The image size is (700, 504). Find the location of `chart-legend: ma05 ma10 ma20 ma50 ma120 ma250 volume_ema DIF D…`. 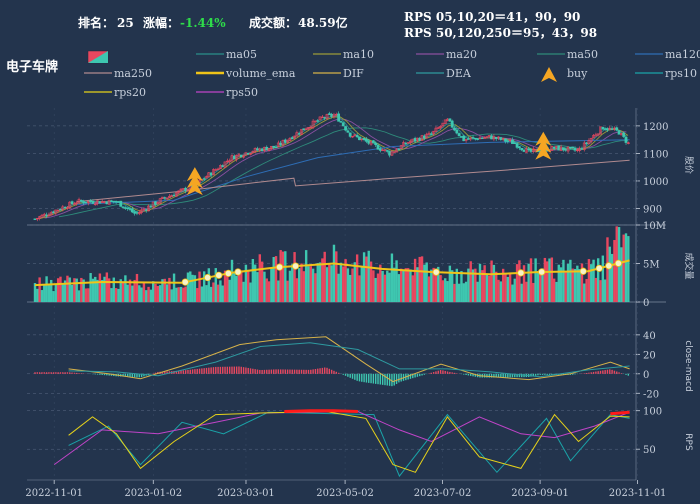

chart-legend: ma05 ma10 ma20 ma50 ma120 ma250 volume_ema DIF D… is located at coordinates (392, 73).